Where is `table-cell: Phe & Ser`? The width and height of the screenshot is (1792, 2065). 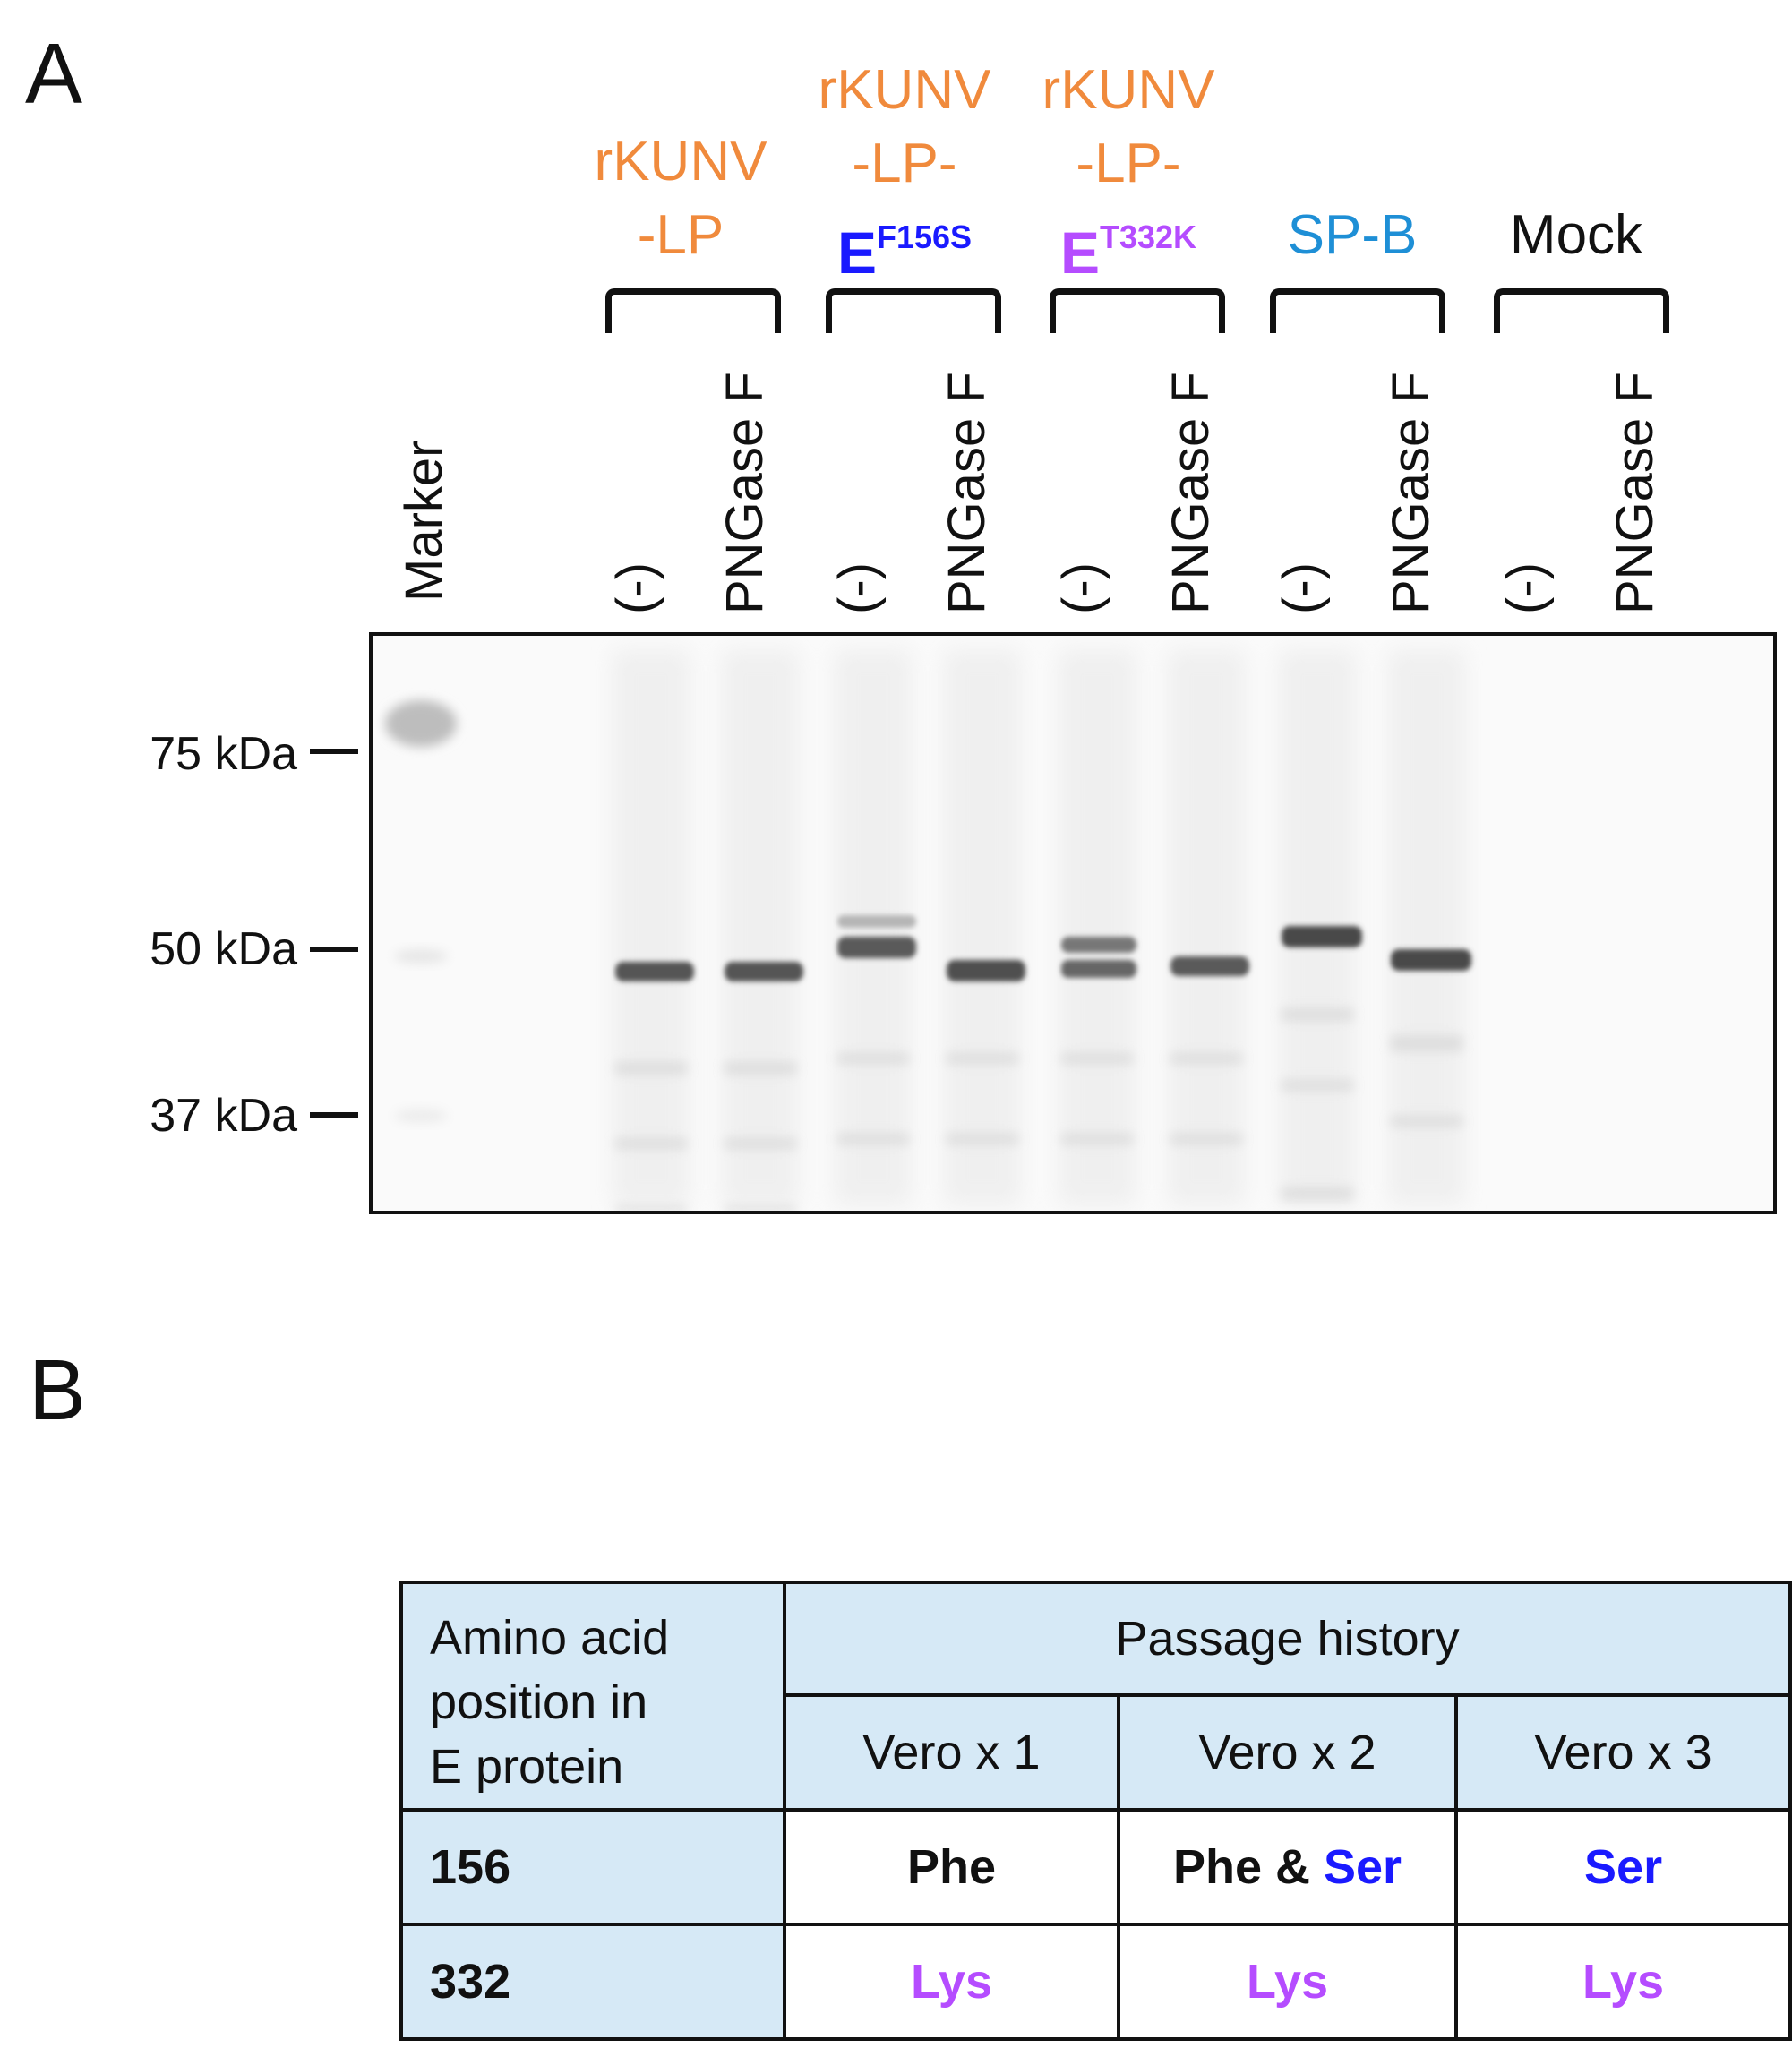 table-cell: Phe & Ser is located at coordinates (1287, 1867).